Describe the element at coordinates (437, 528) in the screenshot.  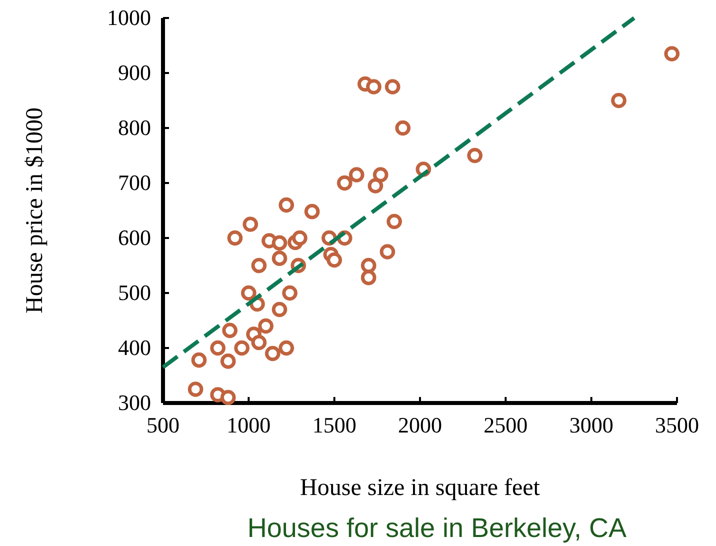
I see `text: Houses for sale in Berkeley, CA` at that location.